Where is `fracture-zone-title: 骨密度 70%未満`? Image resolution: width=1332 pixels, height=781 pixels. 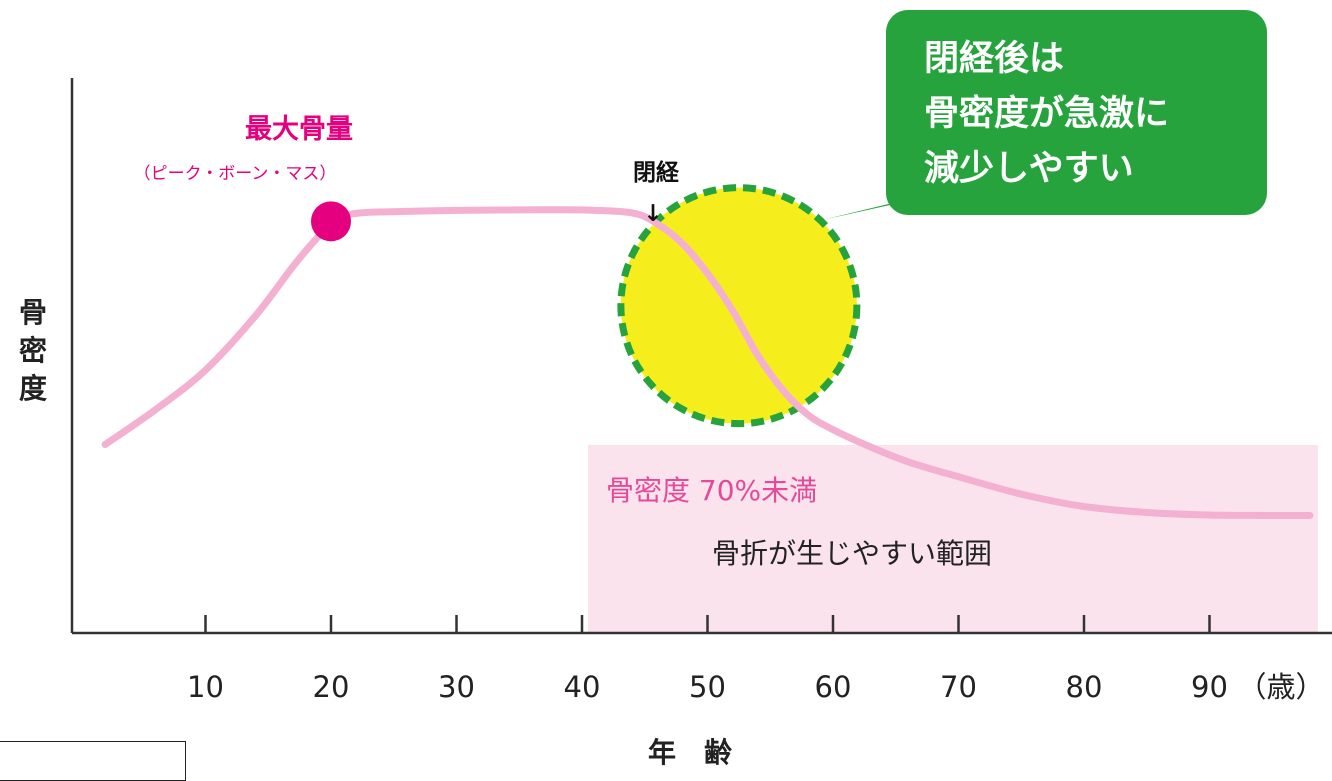 fracture-zone-title: 骨密度 70%未満 is located at coordinates (711, 490).